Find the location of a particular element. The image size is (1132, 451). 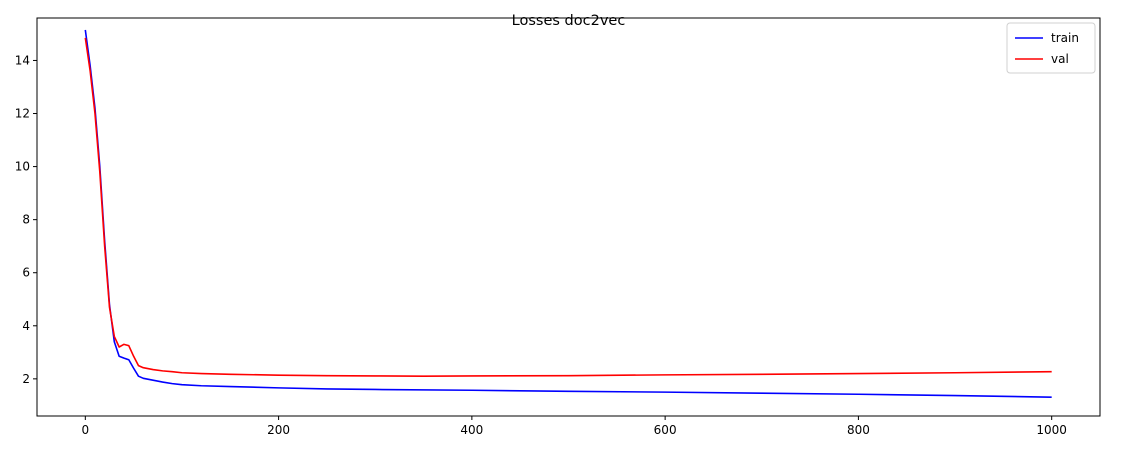

x-tick-label: 600 is located at coordinates (665, 430).